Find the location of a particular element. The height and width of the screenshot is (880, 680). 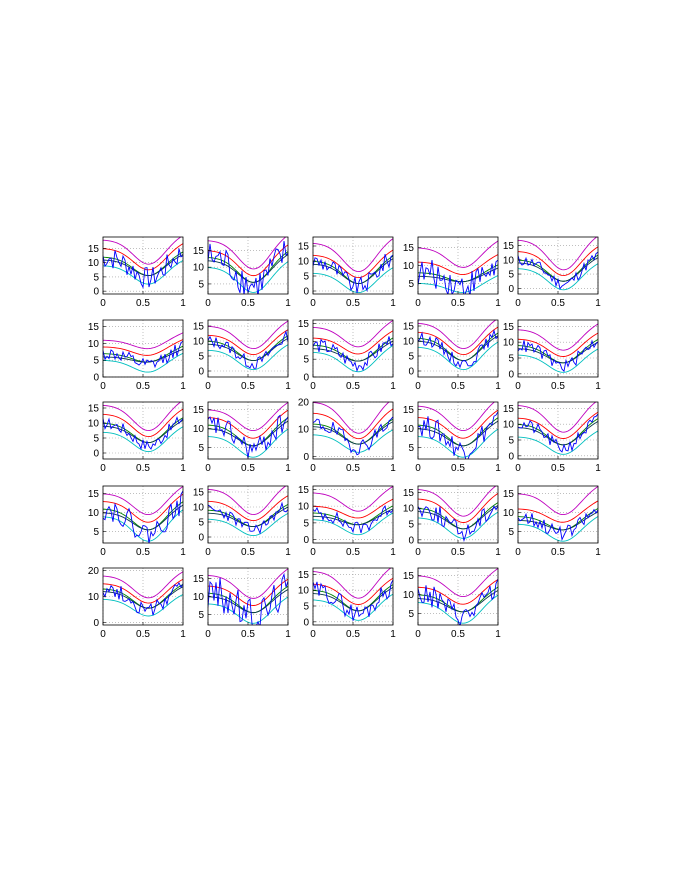

subplot-12: 5 10 15 0 0.5 1 is located at coordinates (238, 436).